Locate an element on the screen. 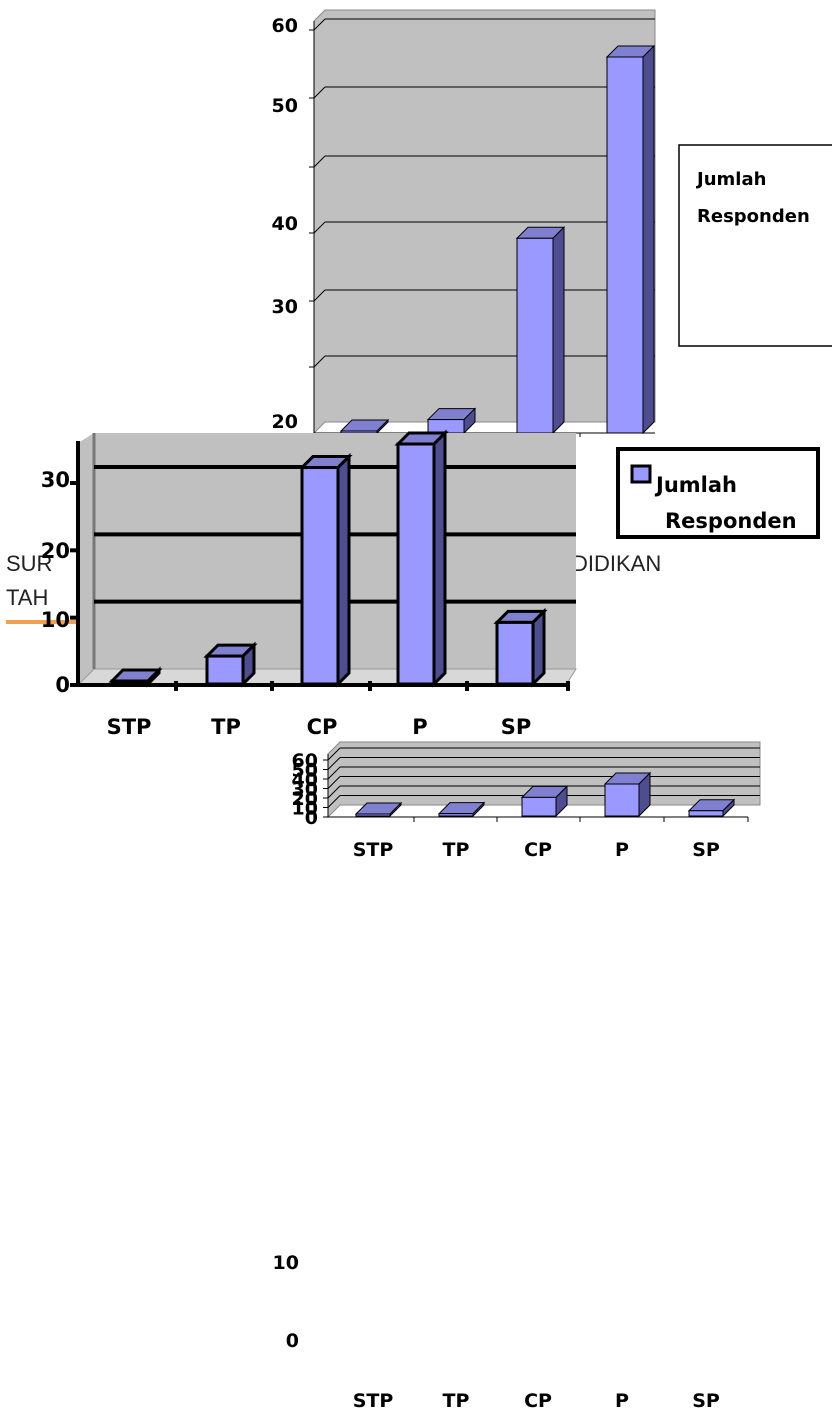 This screenshot has height=1418, width=832. y-tick-label: 40 is located at coordinates (285, 224).